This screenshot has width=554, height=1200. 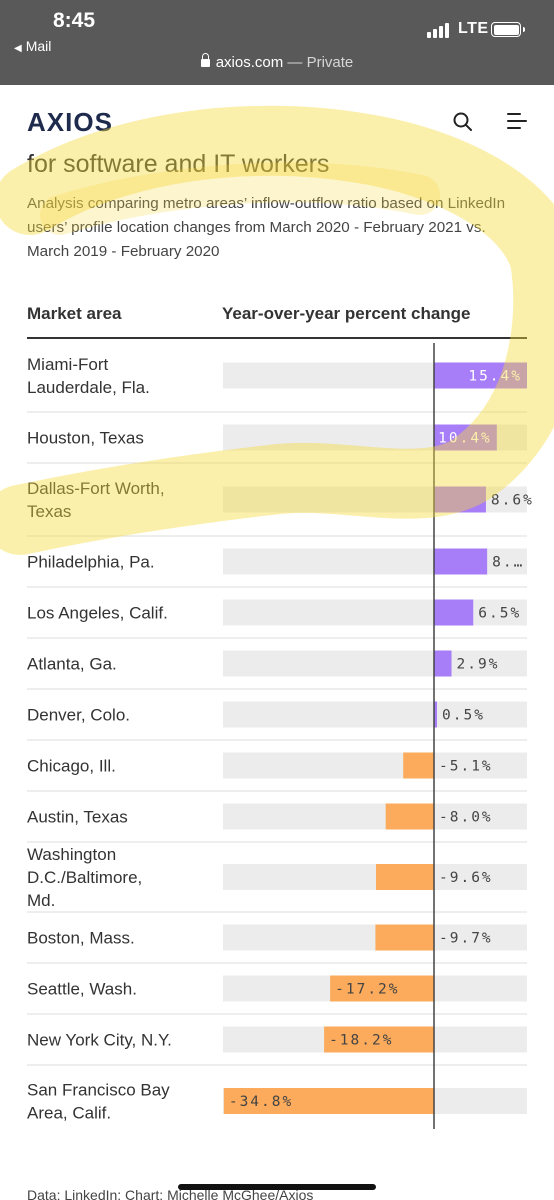 I want to click on category-label: Md., so click(x=41, y=900).